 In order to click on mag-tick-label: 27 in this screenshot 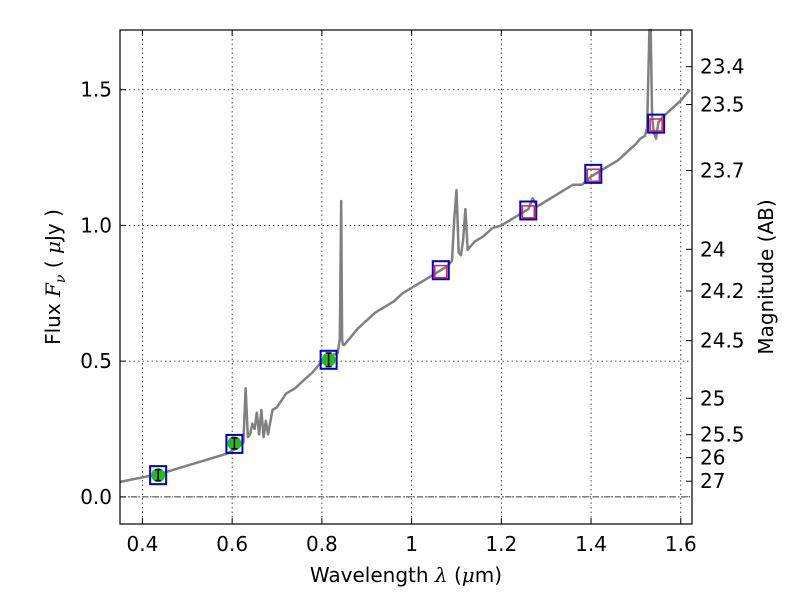, I will do `click(712, 481)`.